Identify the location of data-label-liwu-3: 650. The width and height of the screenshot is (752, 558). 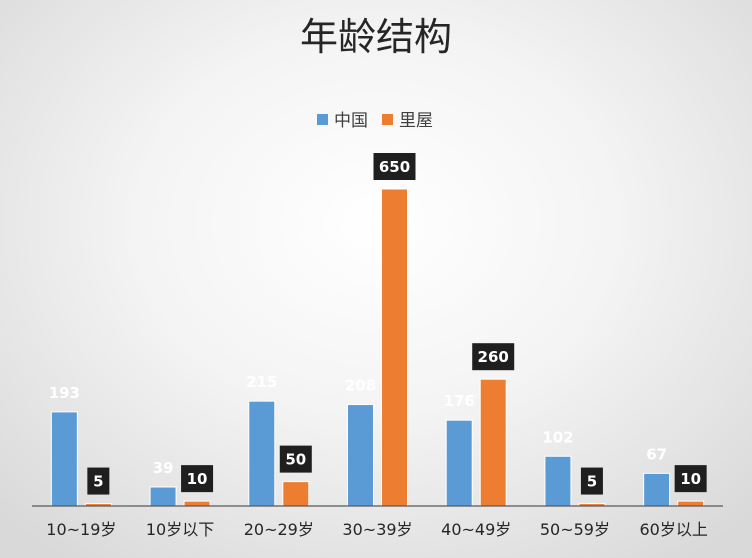
(394, 167).